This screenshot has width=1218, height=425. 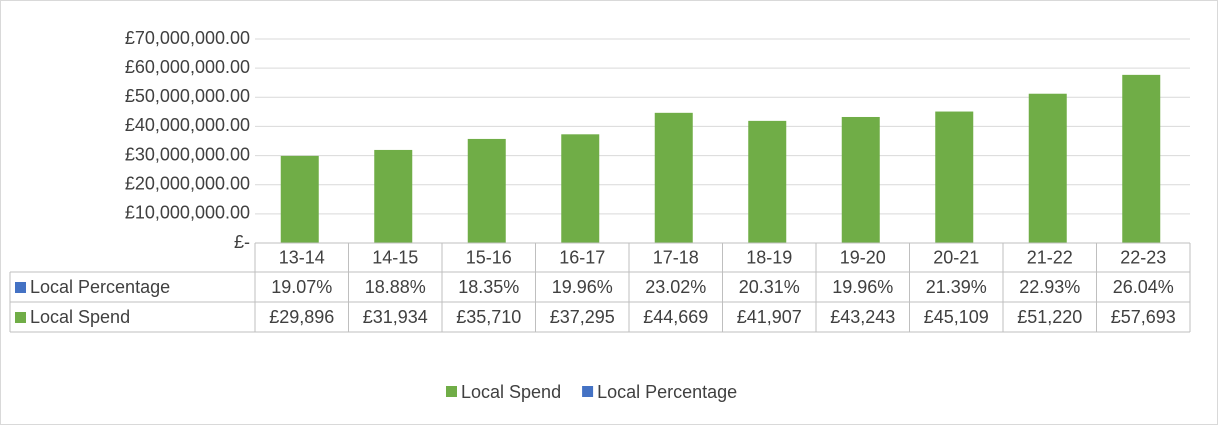 I want to click on x-tick-label: 14-15, so click(x=395, y=257).